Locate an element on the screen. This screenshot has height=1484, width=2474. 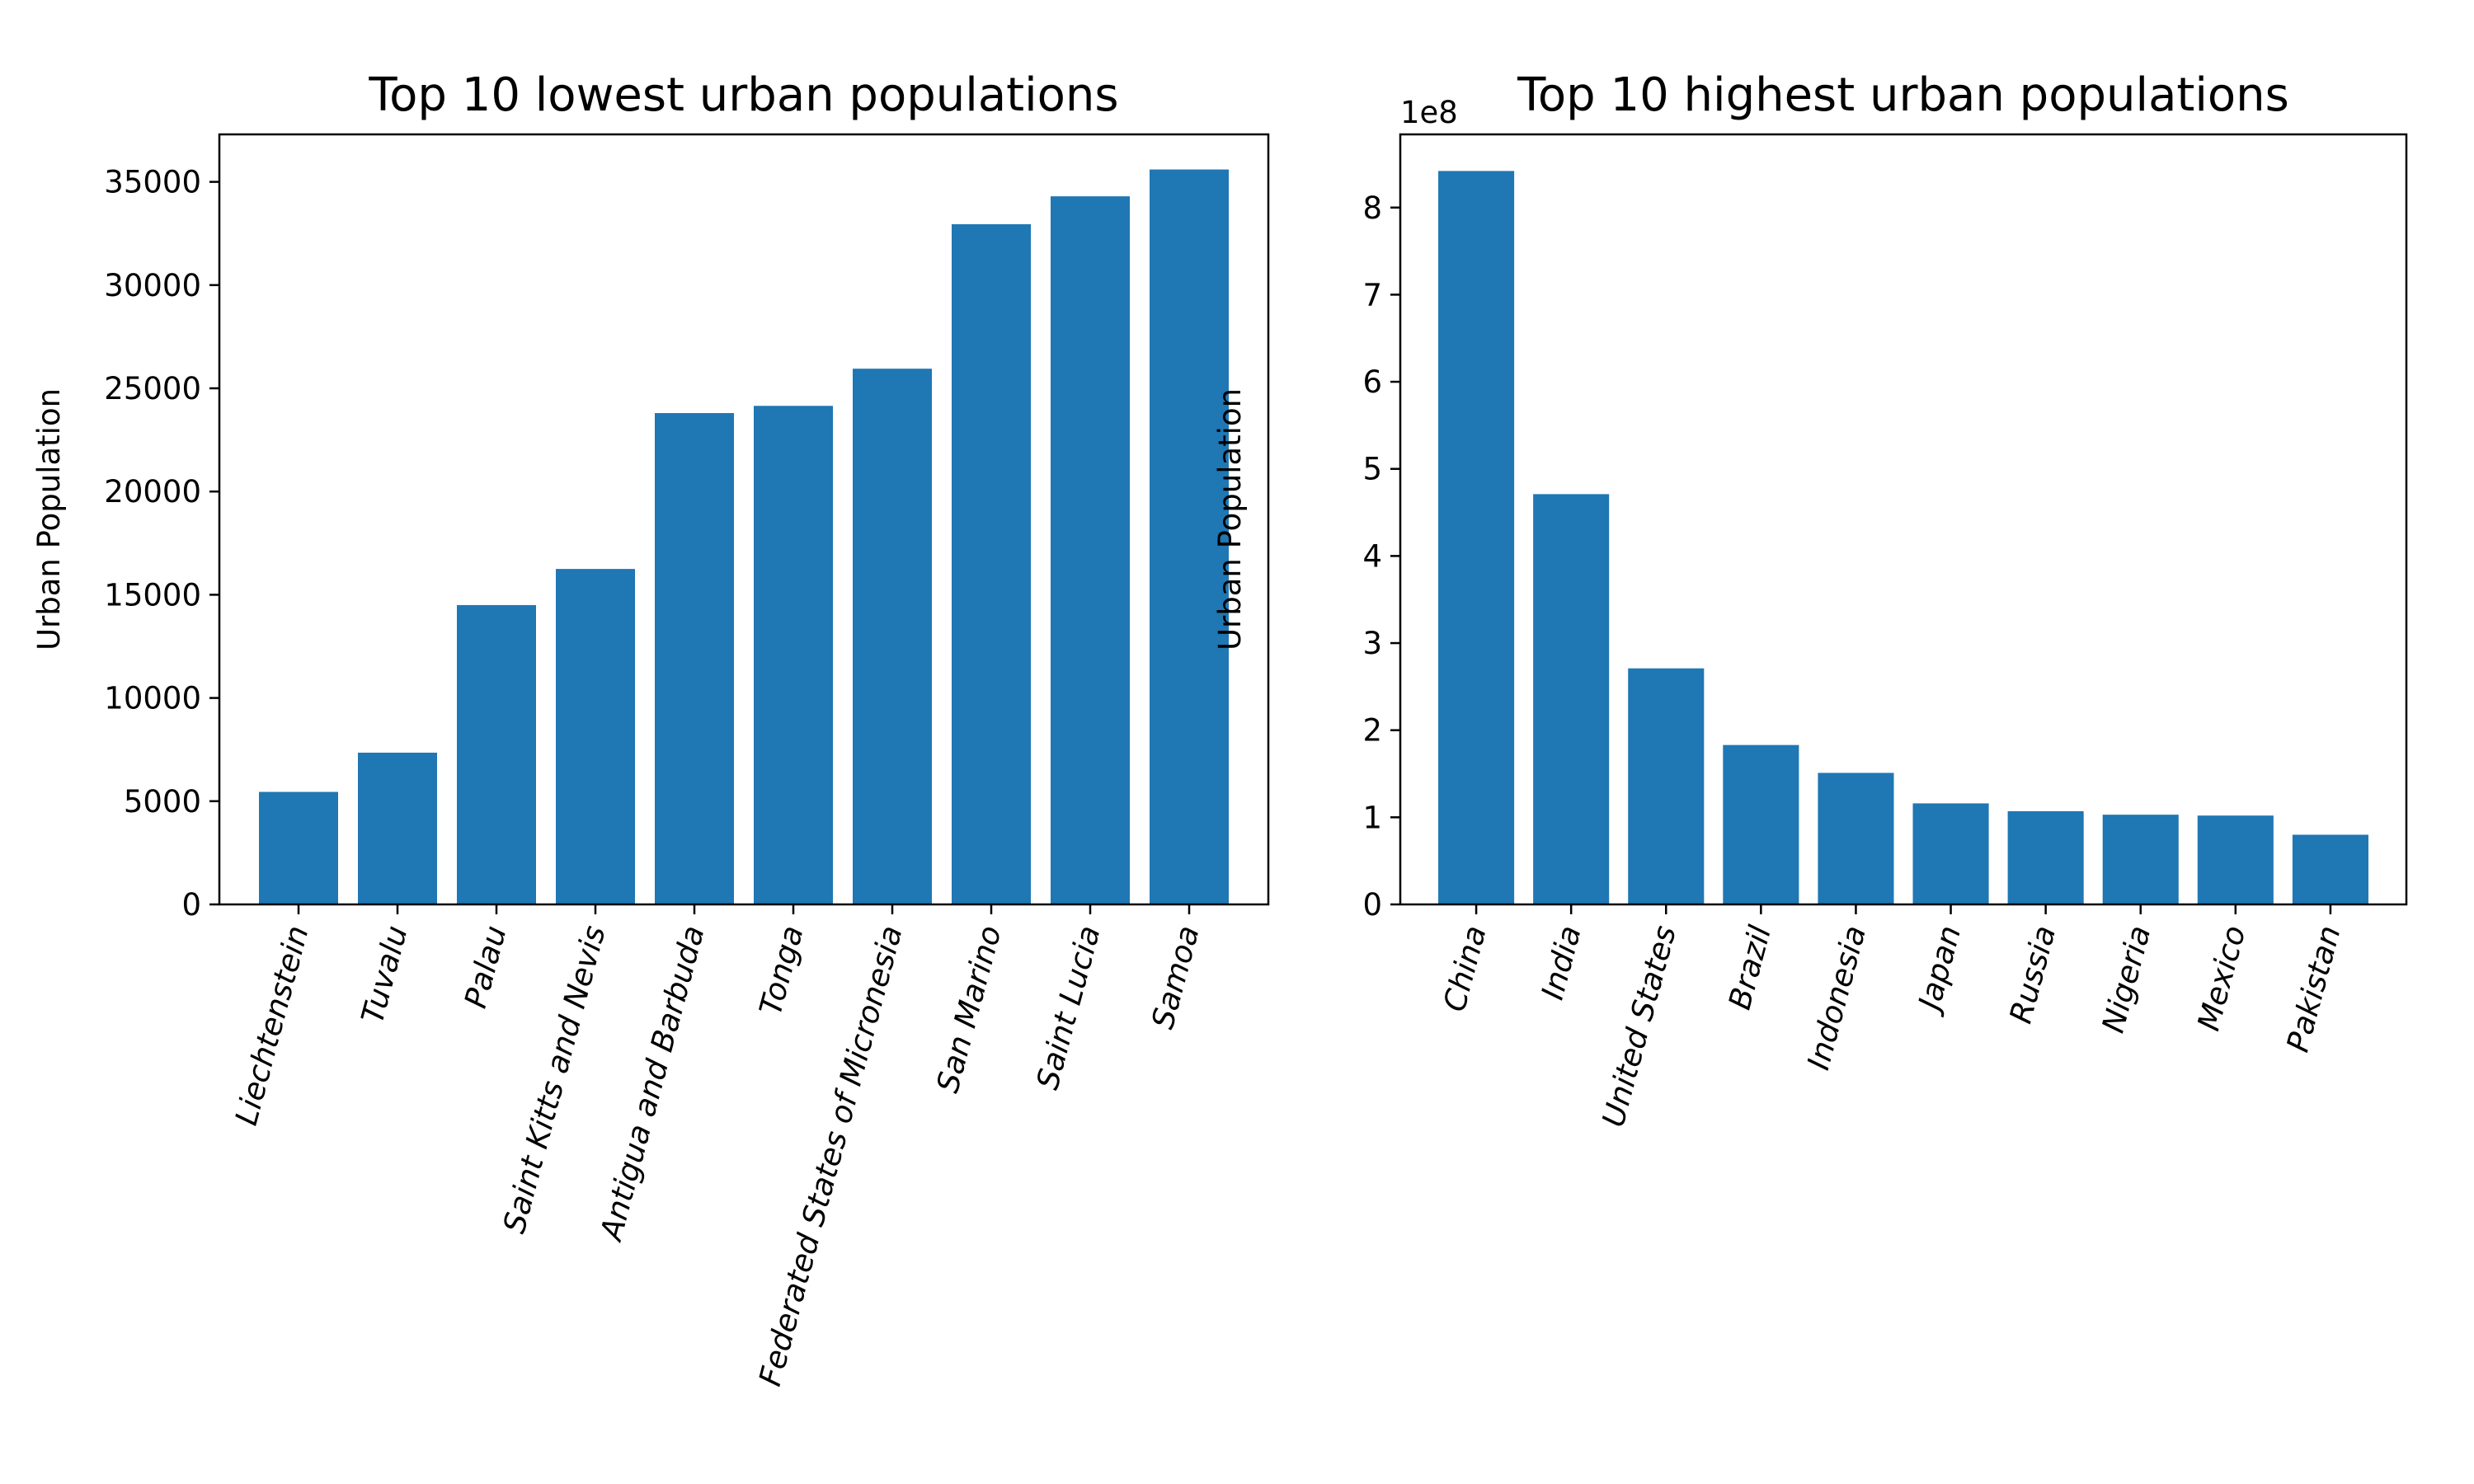
y-tick-label: 6 is located at coordinates (1372, 382).